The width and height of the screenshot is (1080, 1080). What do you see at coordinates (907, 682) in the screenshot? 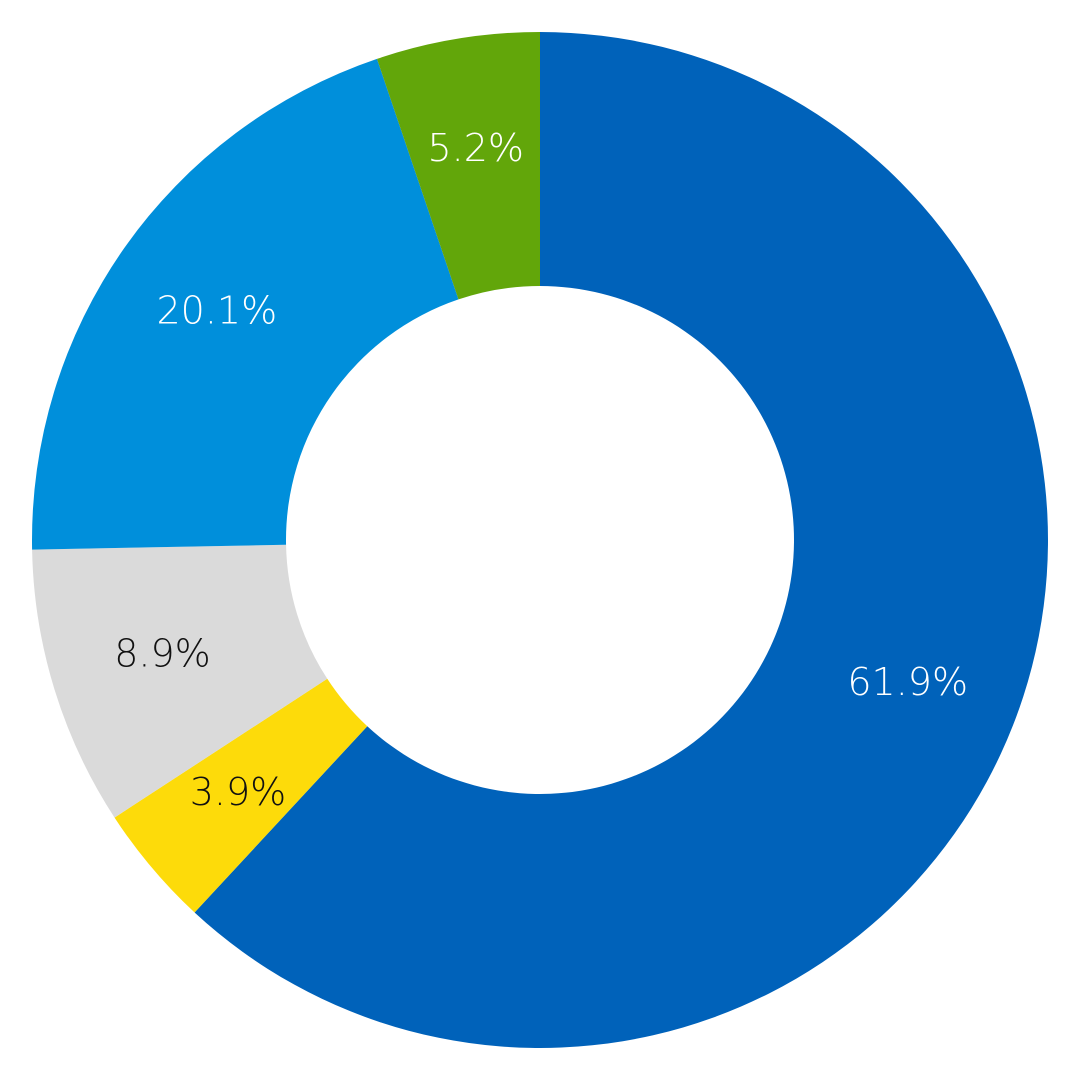
I see `slice-label-0: 61.9%` at bounding box center [907, 682].